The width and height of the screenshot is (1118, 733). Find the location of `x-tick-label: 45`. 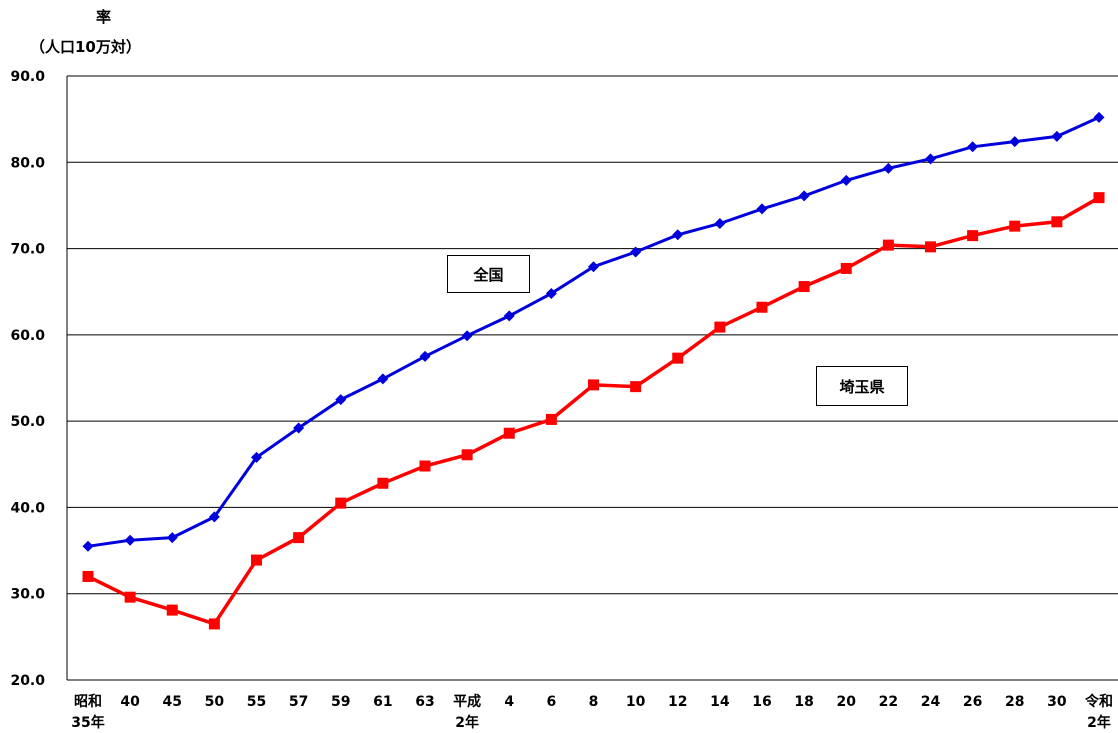

x-tick-label: 45 is located at coordinates (172, 702).